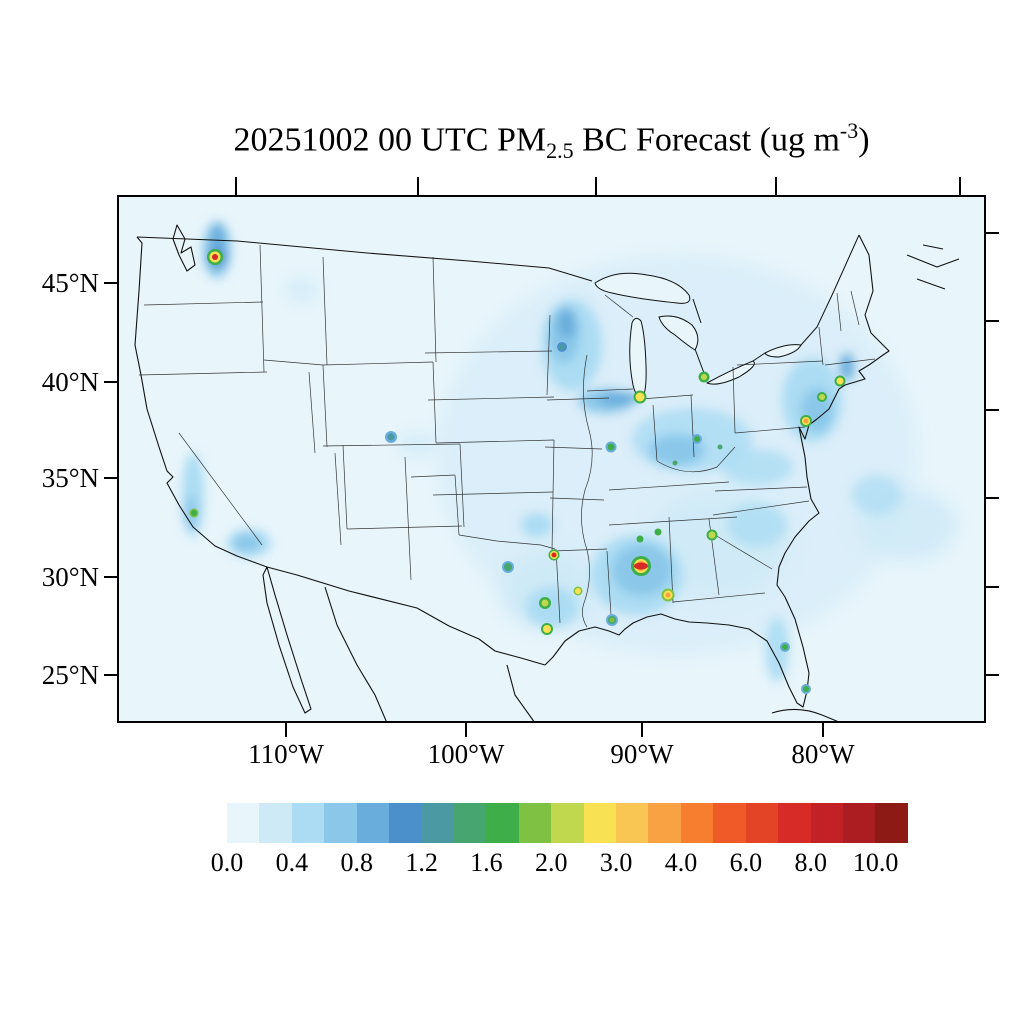 The image size is (1024, 1024). I want to click on colorbar-tick-label: 6.0, so click(746, 862).